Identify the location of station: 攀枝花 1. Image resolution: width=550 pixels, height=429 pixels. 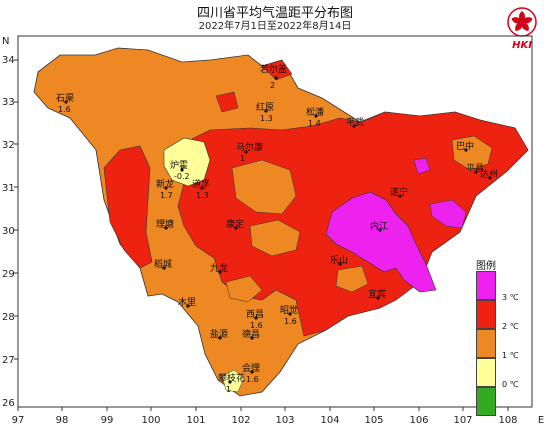
(231, 383).